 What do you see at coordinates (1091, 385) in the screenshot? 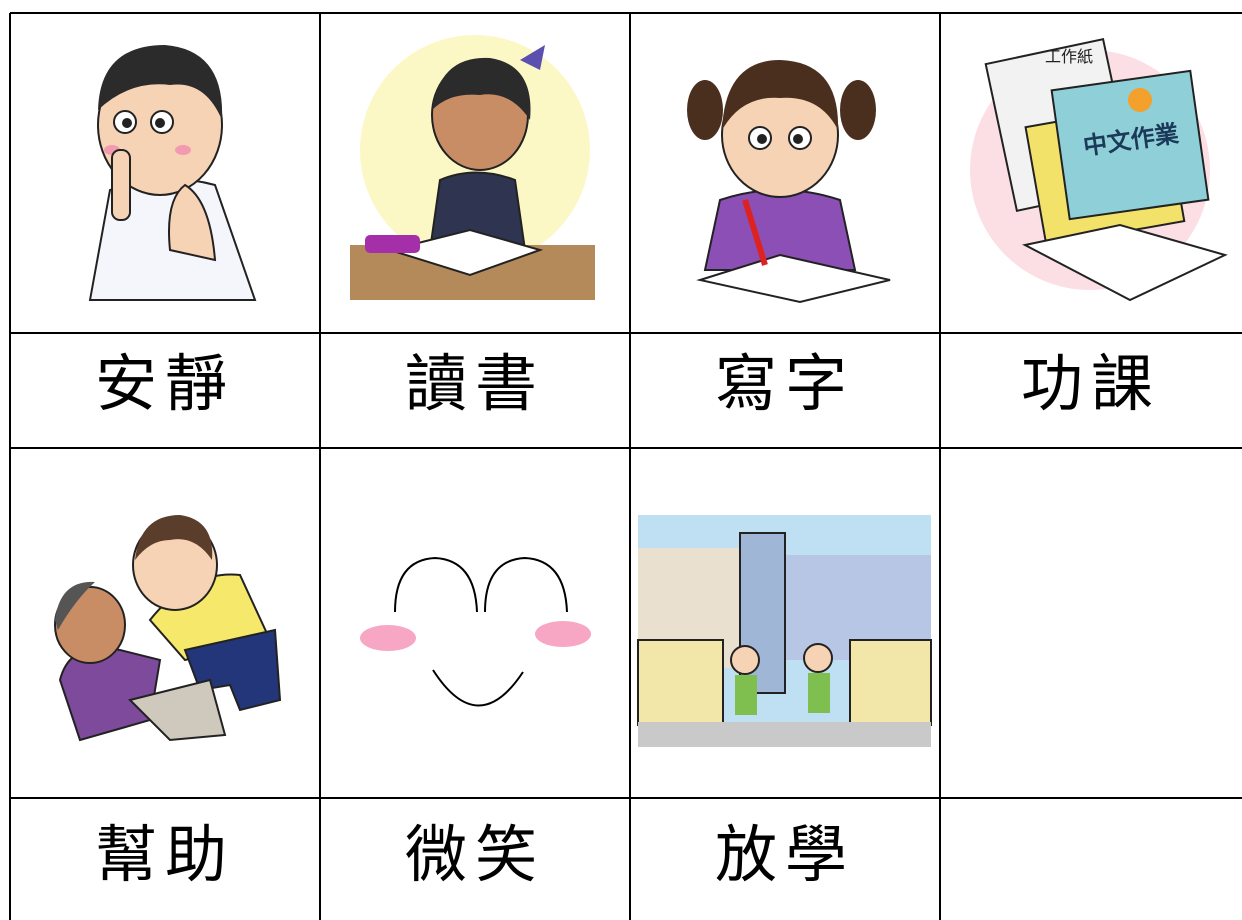
I see `word-label: 功課` at bounding box center [1091, 385].